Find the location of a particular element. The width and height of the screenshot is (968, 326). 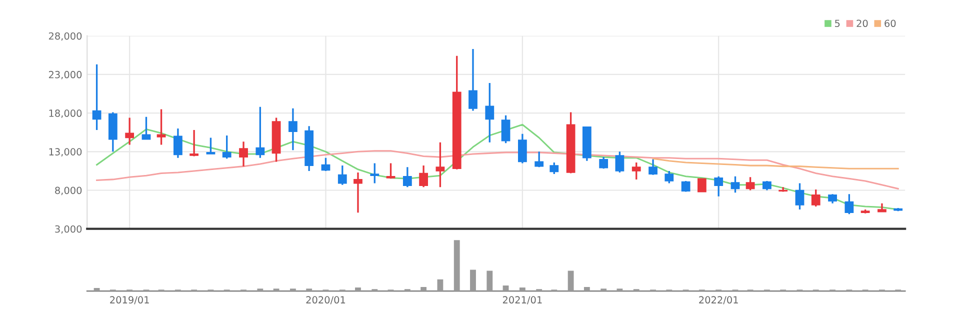

y-tick-label: 8,000 is located at coordinates (68, 191).